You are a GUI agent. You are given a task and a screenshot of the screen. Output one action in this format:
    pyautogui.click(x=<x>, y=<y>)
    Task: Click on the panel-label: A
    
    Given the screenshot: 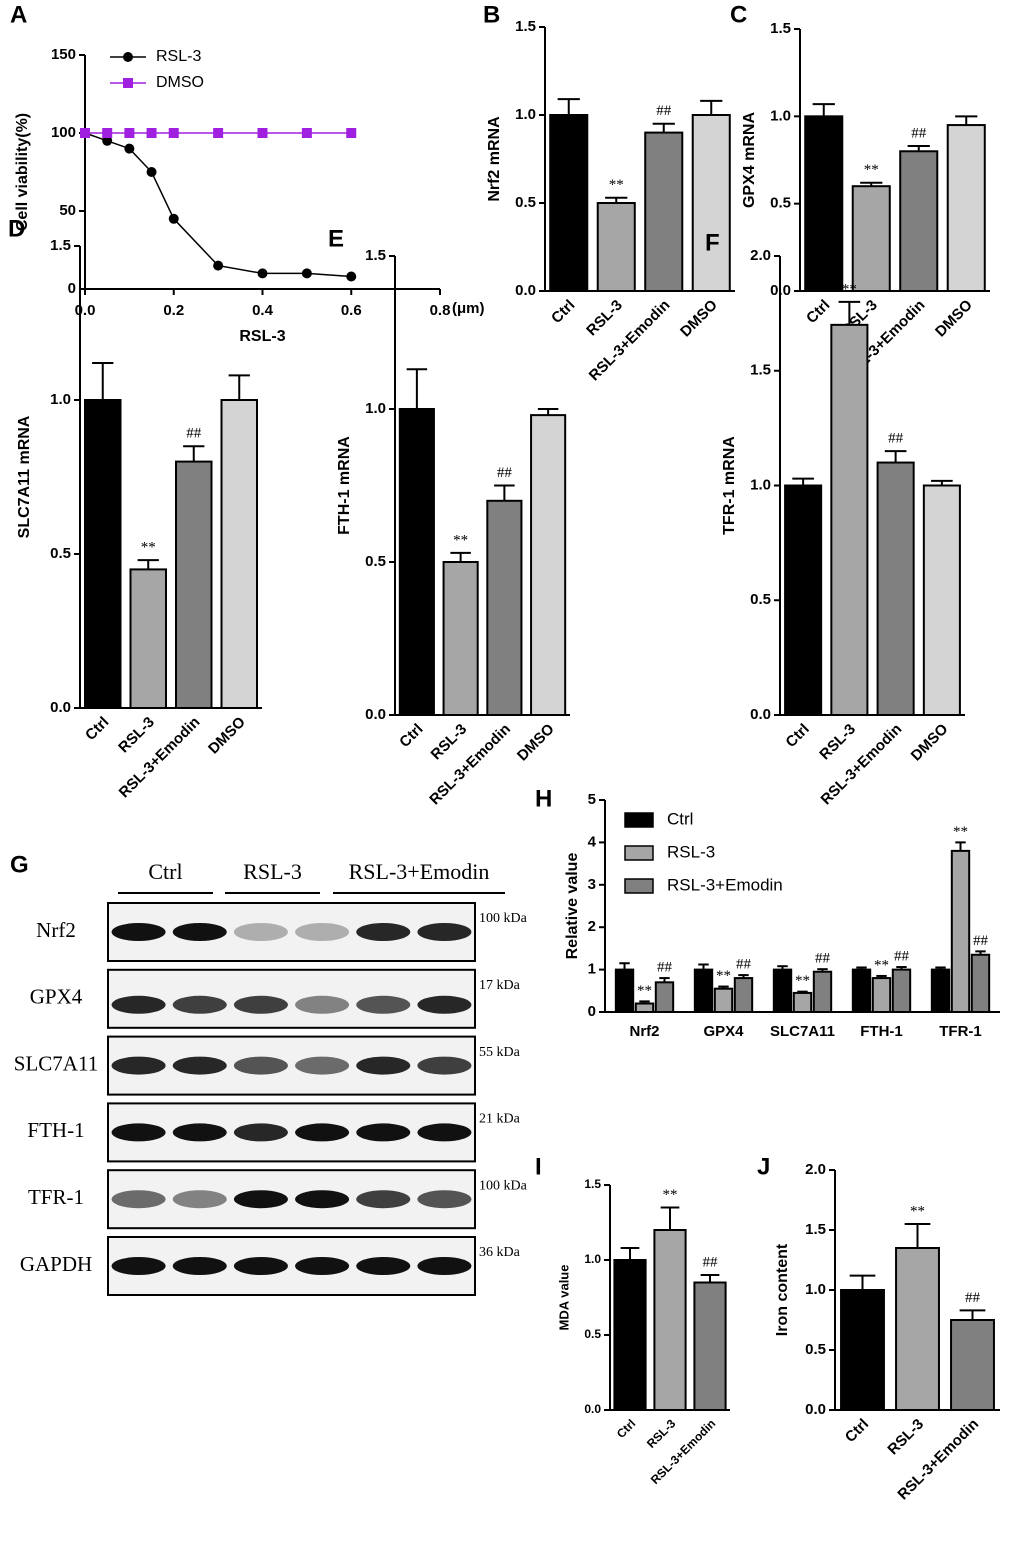 What is the action you would take?
    pyautogui.click(x=18, y=14)
    